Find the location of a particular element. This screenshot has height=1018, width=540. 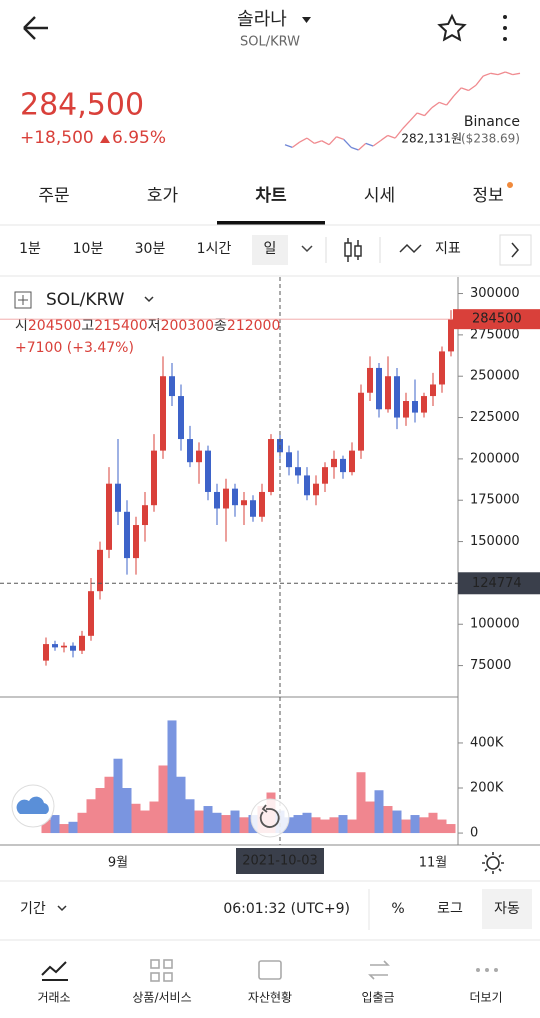

chart-type-button is located at coordinates (353, 250).